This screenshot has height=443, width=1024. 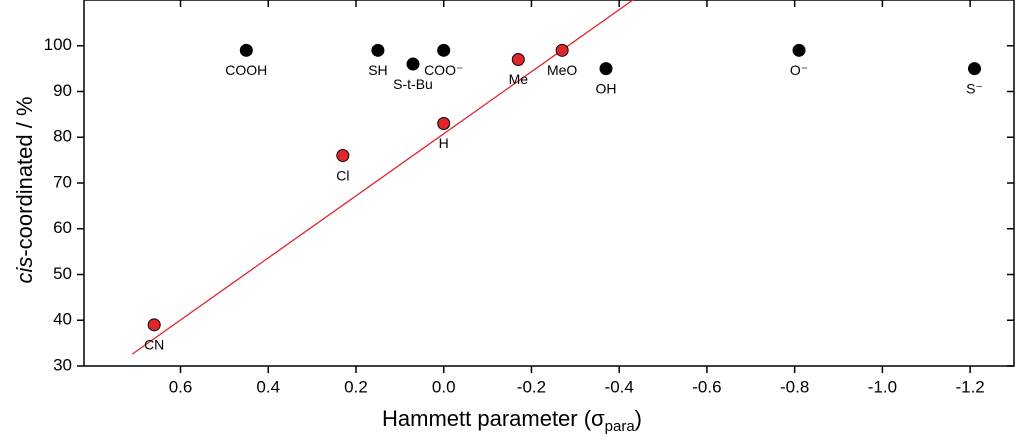 What do you see at coordinates (493, 418) in the screenshot?
I see `x-axis-title-main: Hammett parameter (σ` at bounding box center [493, 418].